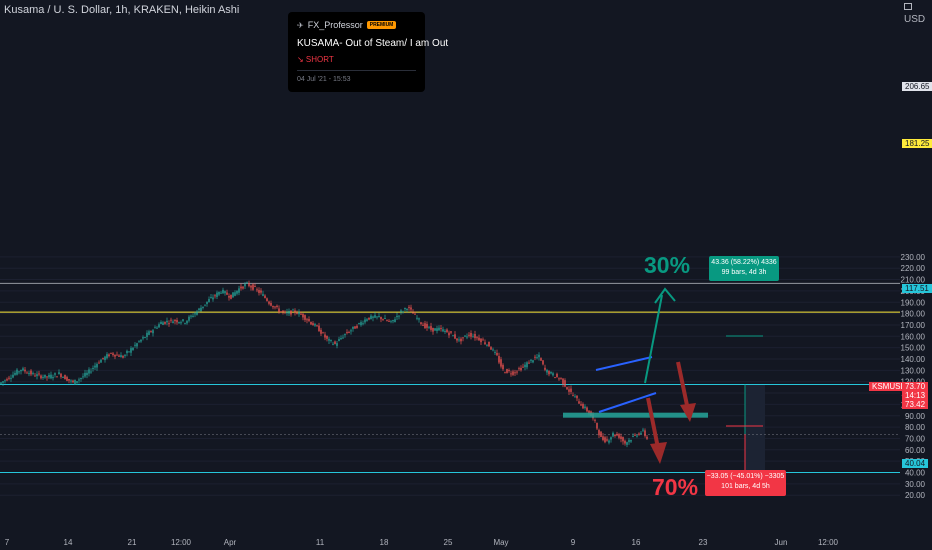 The image size is (932, 550). I want to click on author-name: FX_Professor, so click(335, 25).